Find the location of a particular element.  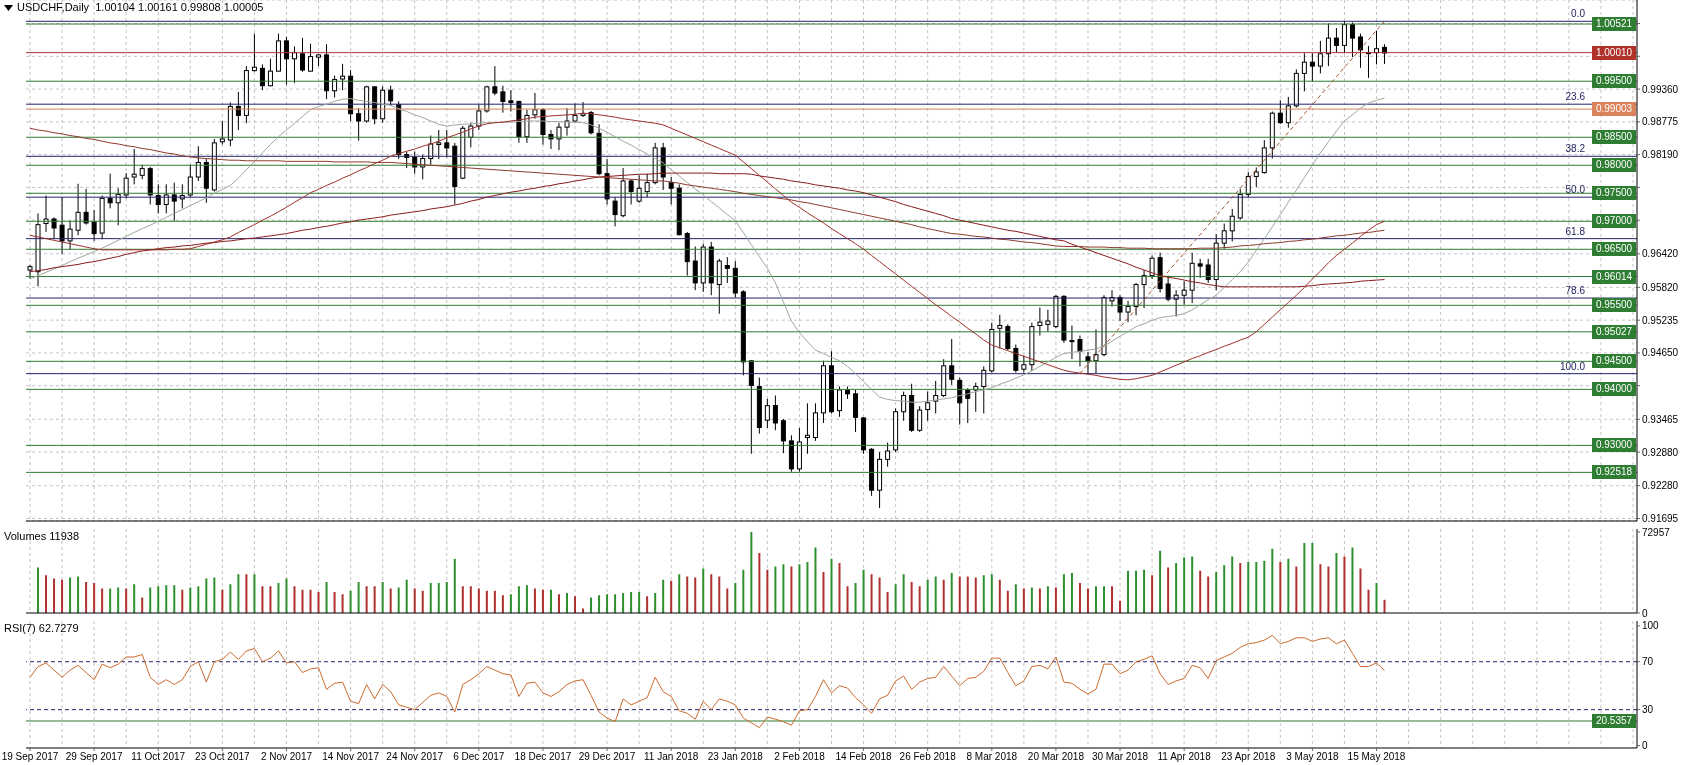

y-tick-label: 0.99360 is located at coordinates (1660, 89).